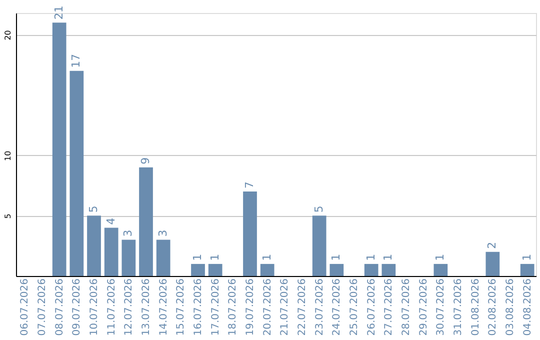 The width and height of the screenshot is (540, 340). Describe the element at coordinates (233, 307) in the screenshot. I see `x-tick-label: 18.07.2026` at that location.